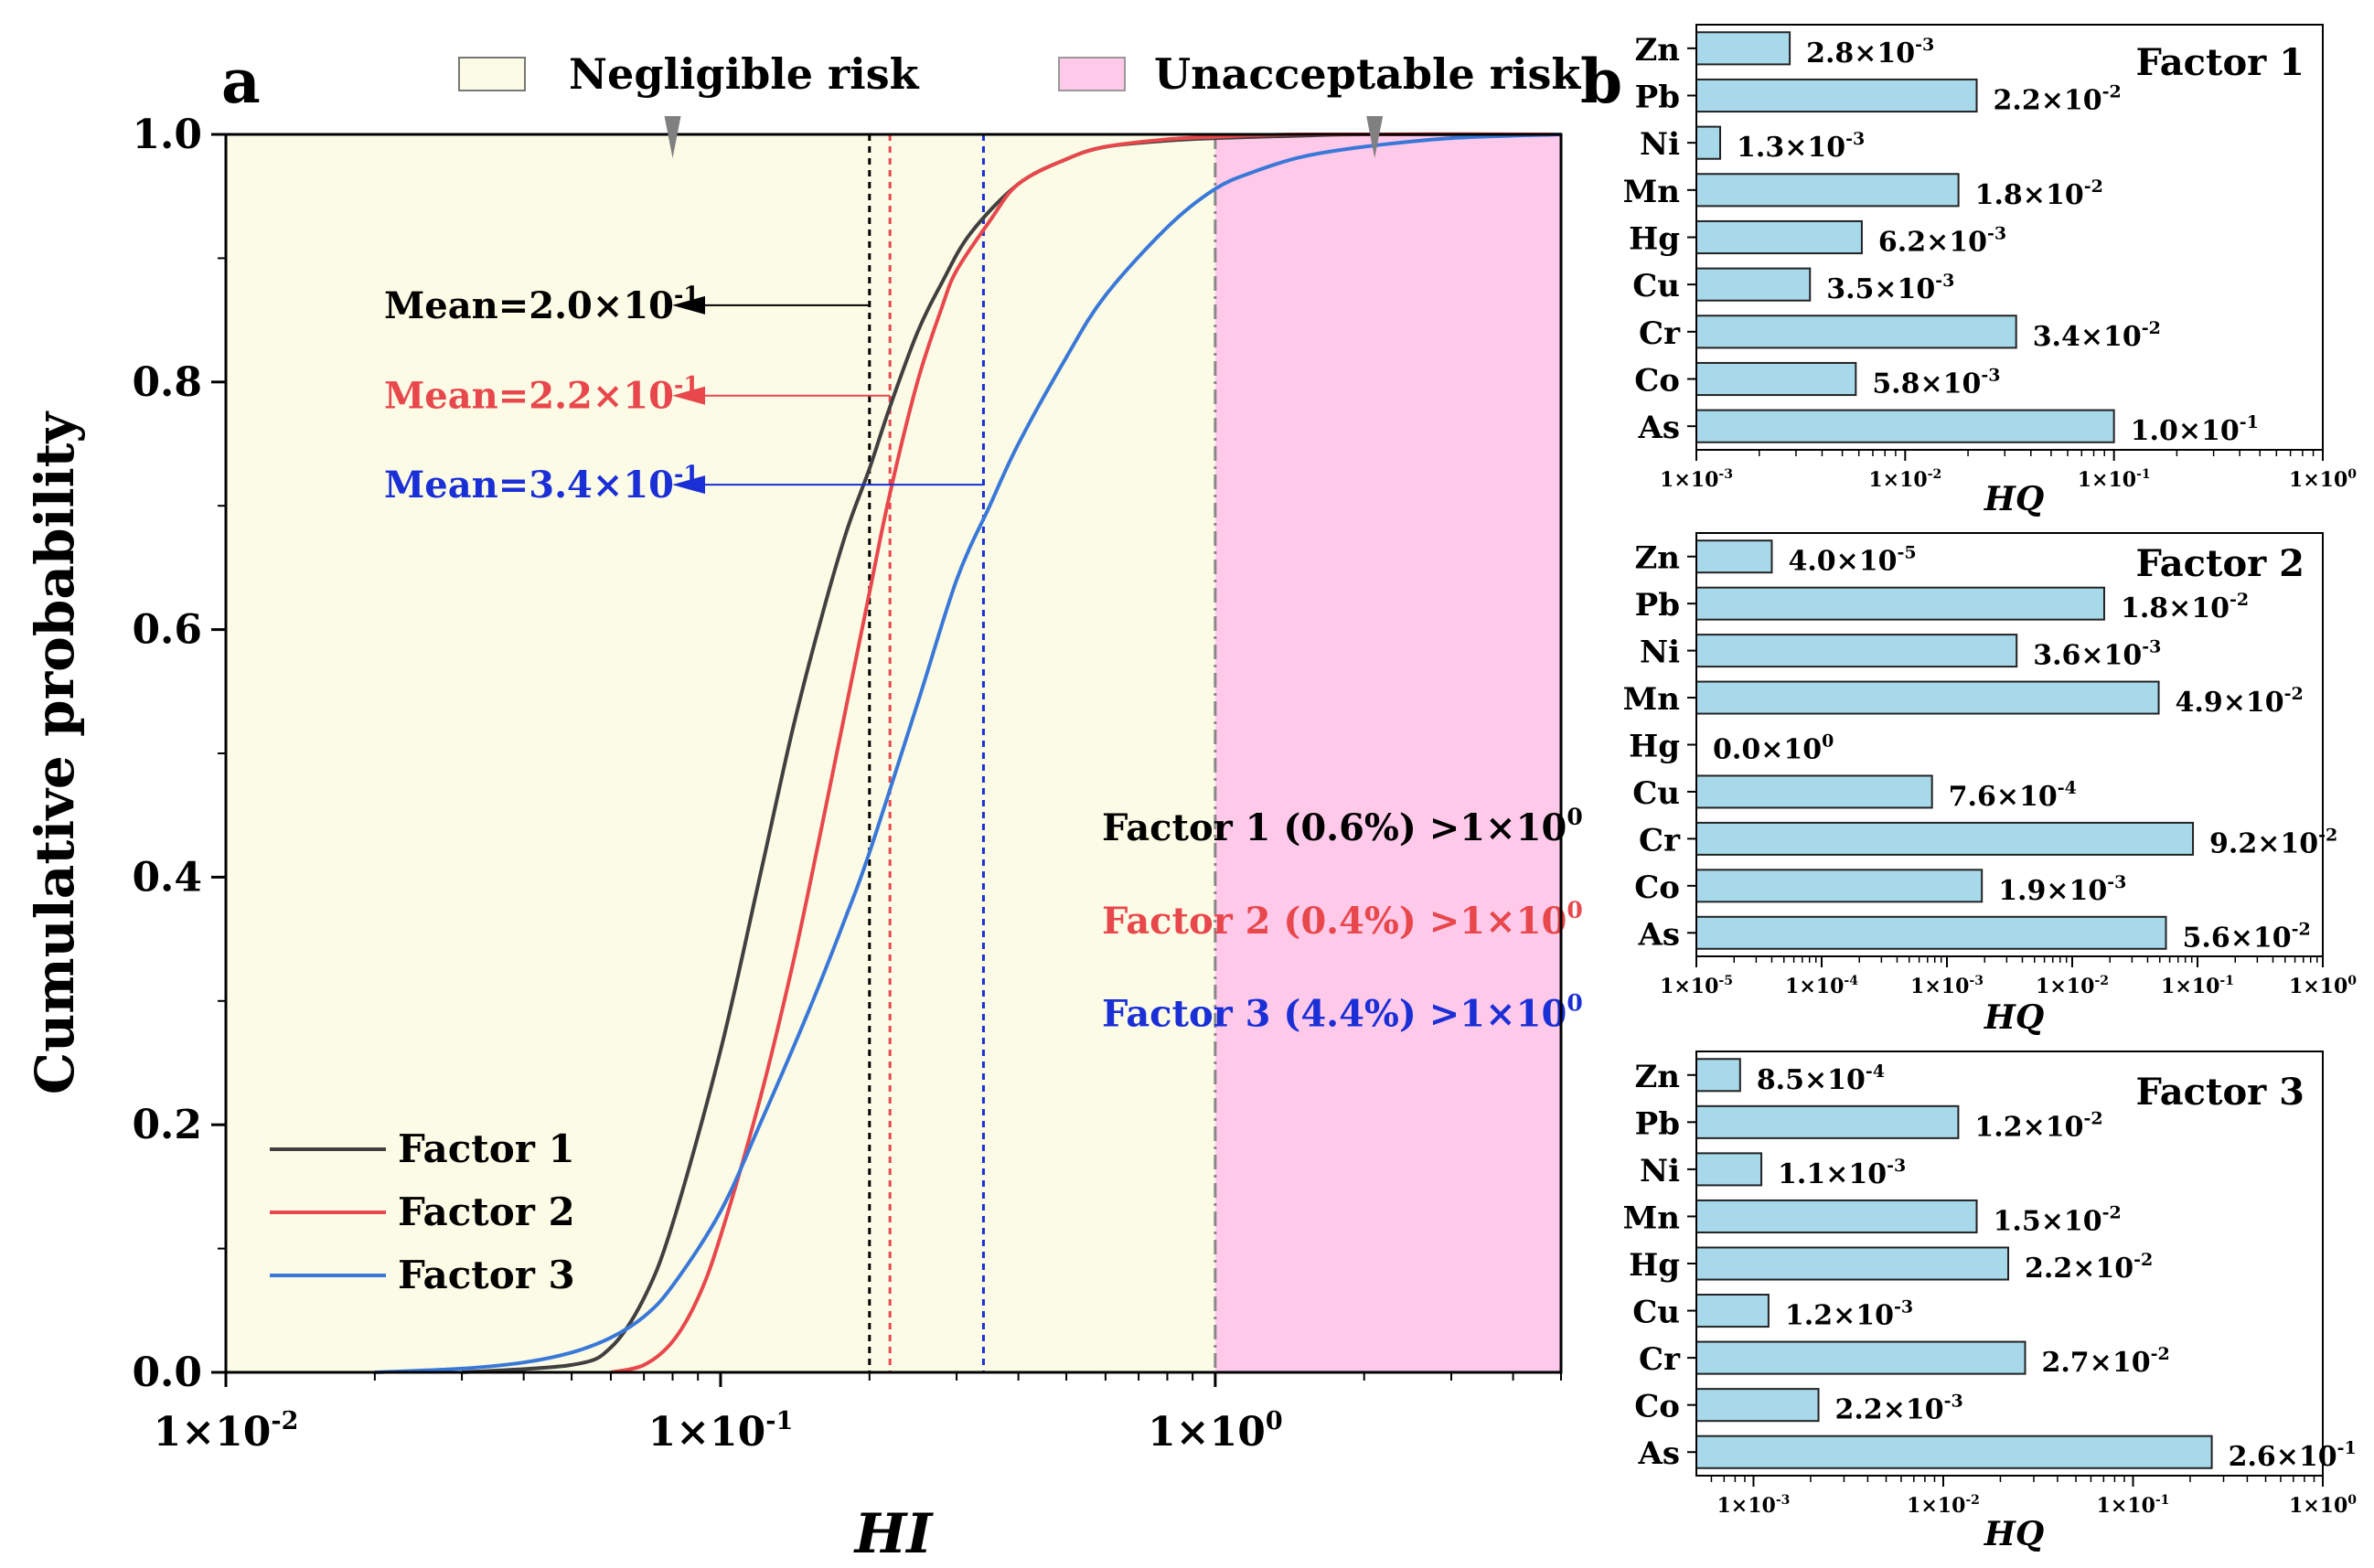  What do you see at coordinates (2097, 335) in the screenshot?
I see `value-label-cr: 3.4×10⁻²` at bounding box center [2097, 335].